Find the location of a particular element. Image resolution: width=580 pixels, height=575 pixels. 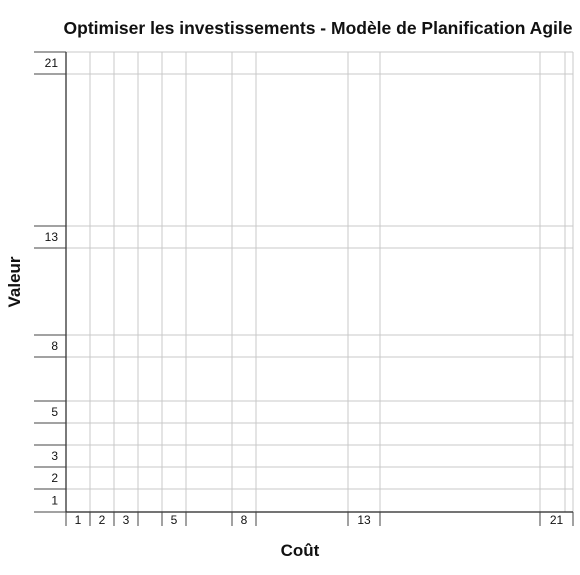

x-tick-label: 5 is located at coordinates (174, 520).